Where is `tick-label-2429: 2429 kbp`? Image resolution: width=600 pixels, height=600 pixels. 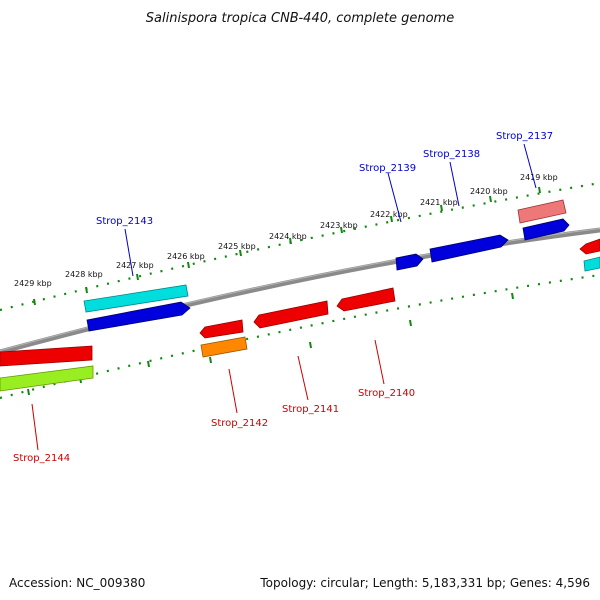 tick-label-2429: 2429 kbp is located at coordinates (33, 283).